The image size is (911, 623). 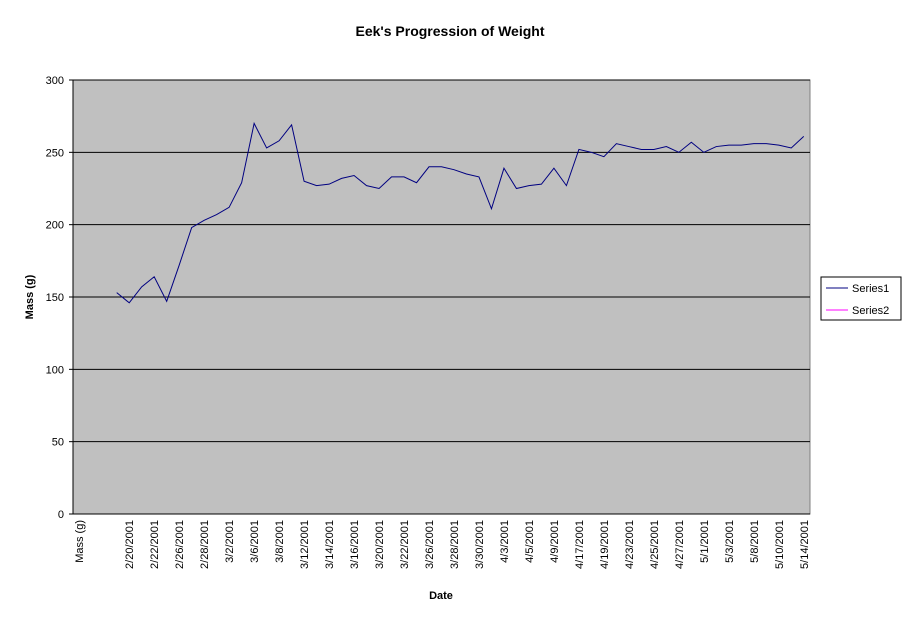 I want to click on y-tick-label: 50, so click(x=58, y=443).